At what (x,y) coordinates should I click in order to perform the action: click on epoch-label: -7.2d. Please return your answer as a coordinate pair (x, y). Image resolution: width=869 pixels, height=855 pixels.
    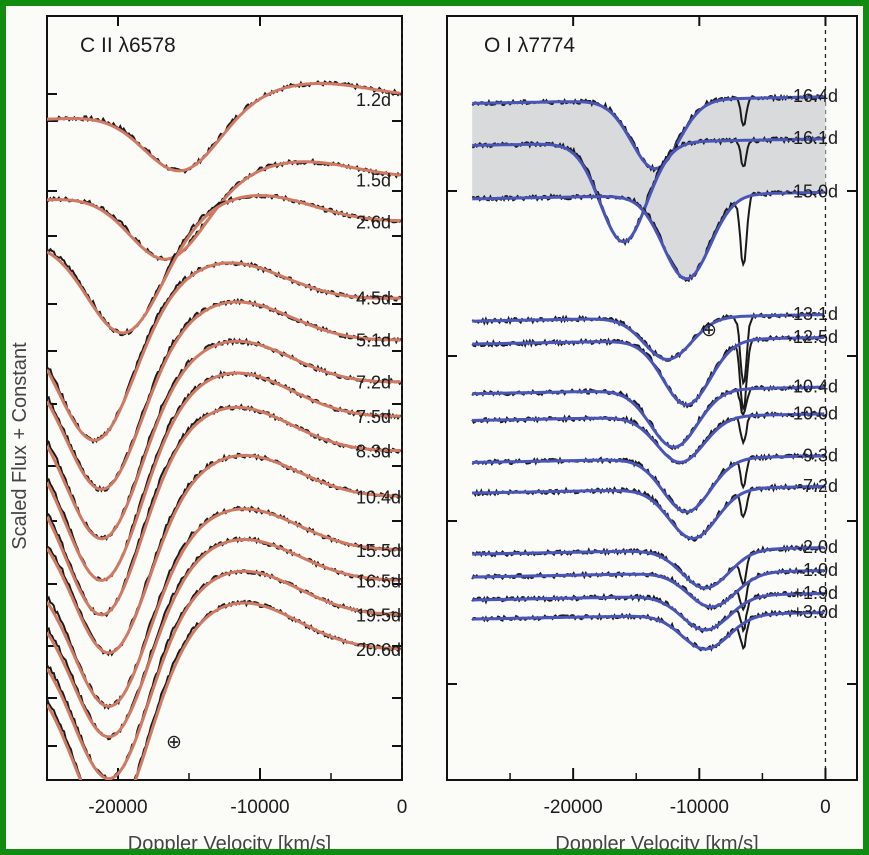
    Looking at the image, I should click on (817, 486).